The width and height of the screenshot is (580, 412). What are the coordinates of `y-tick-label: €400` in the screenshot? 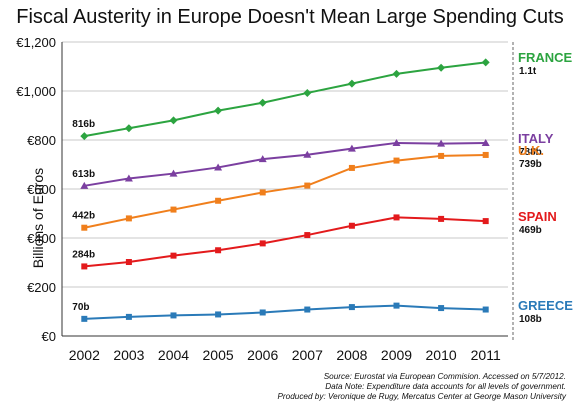 It's located at (41, 238).